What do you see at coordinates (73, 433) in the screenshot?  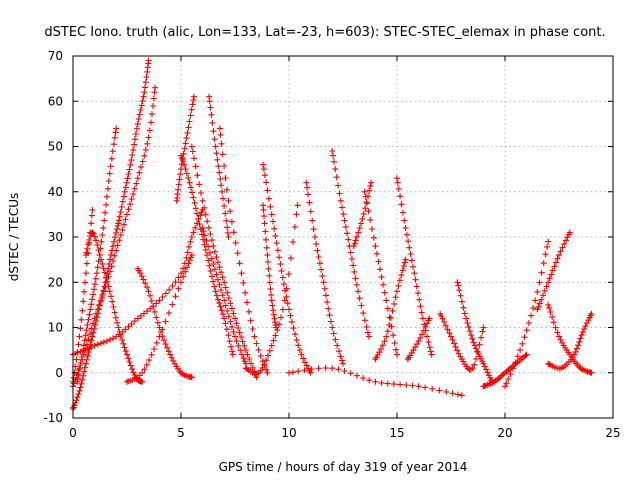 I see `x-tick-label: 0` at bounding box center [73, 433].